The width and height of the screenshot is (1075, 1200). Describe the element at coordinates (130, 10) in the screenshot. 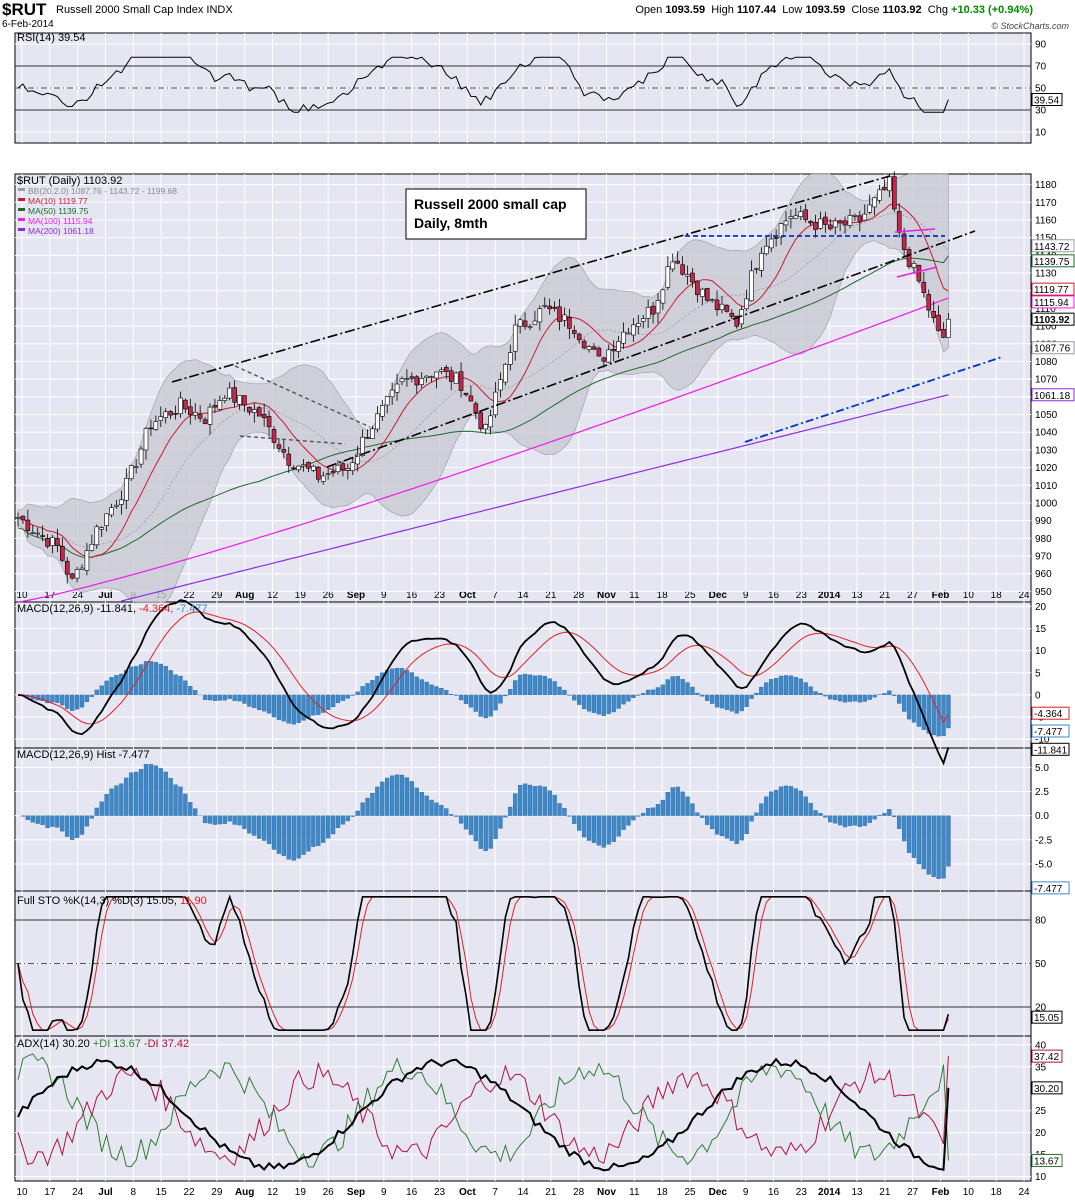

I see `index-name-text: Russell 2000 Small Cap Index` at that location.